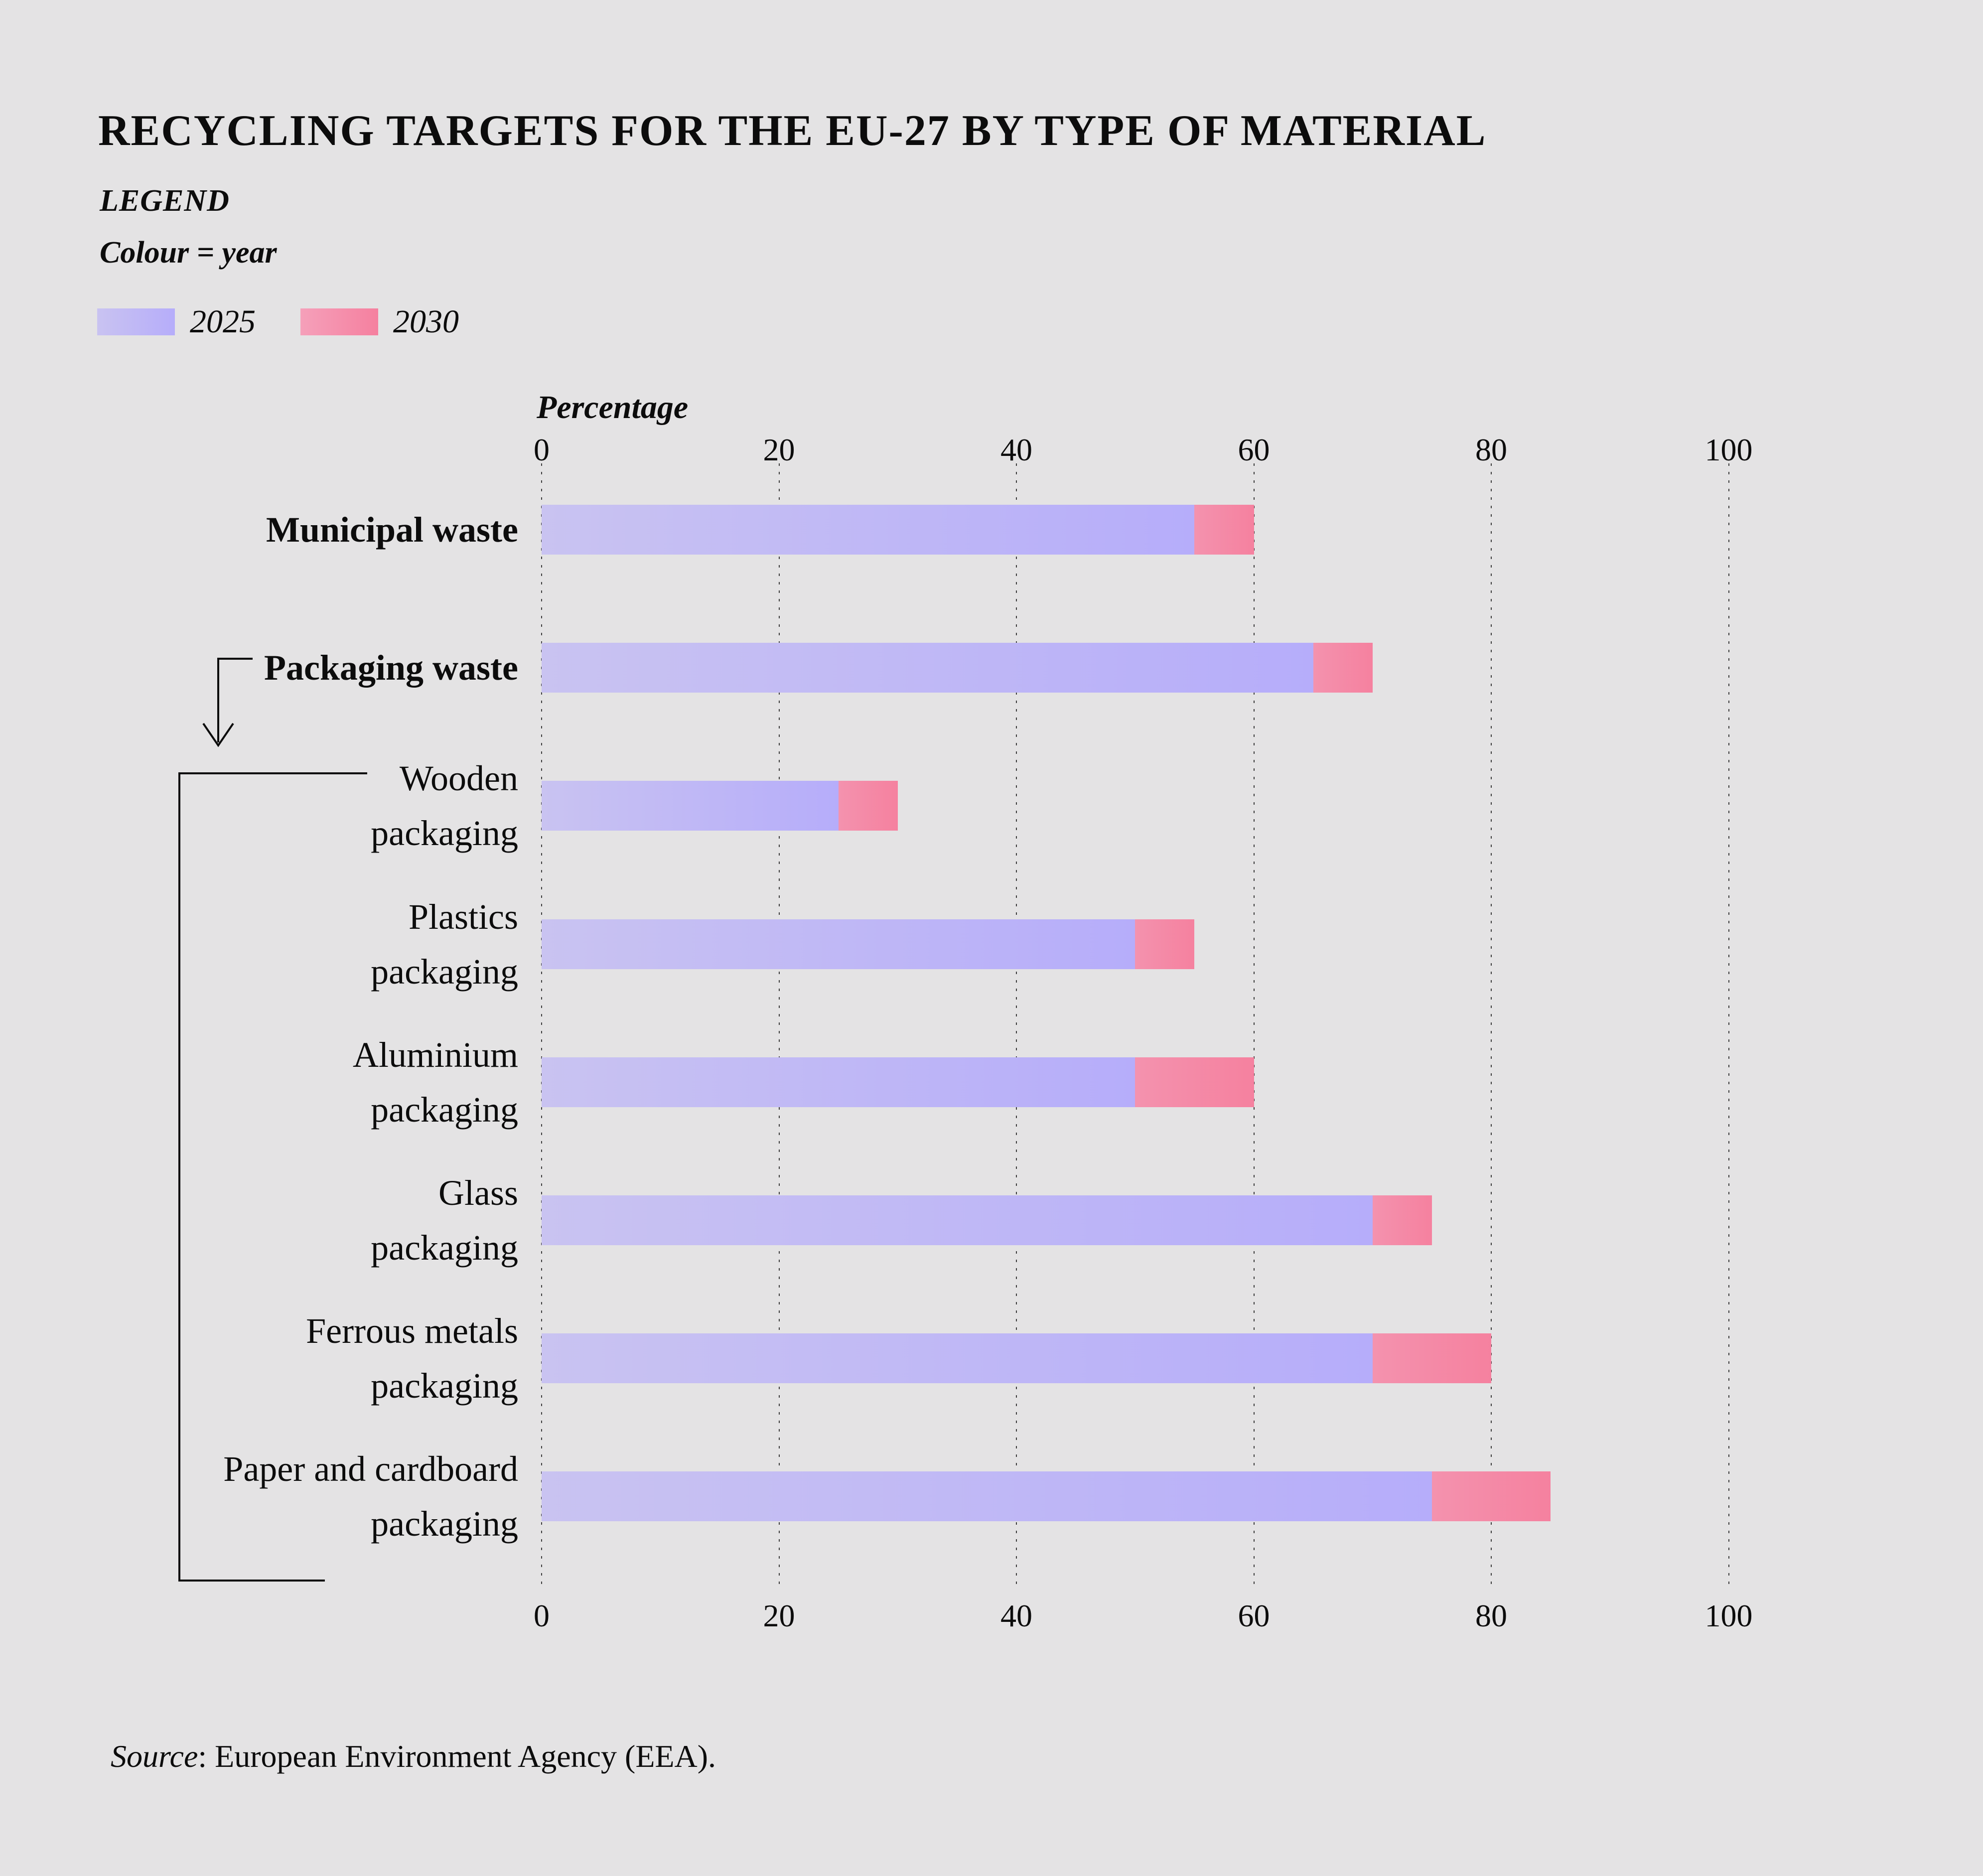 The height and width of the screenshot is (1876, 1983). What do you see at coordinates (463, 916) in the screenshot?
I see `category-label-line: Plastics` at bounding box center [463, 916].